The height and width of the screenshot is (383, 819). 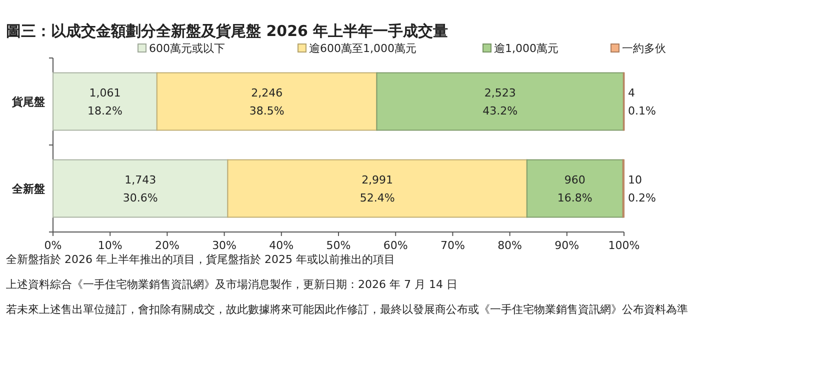 What do you see at coordinates (526, 48) in the screenshot?
I see `legend-label: 逾1,000萬元` at bounding box center [526, 48].